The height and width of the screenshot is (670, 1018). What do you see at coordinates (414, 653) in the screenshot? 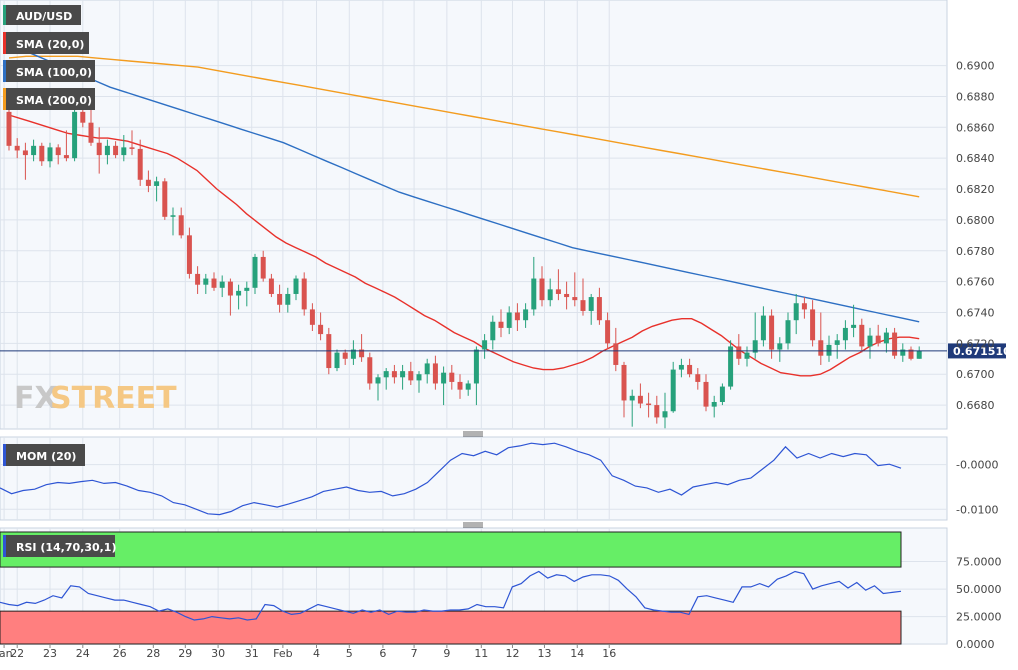
I see `x-tick-label: 7` at bounding box center [414, 653].